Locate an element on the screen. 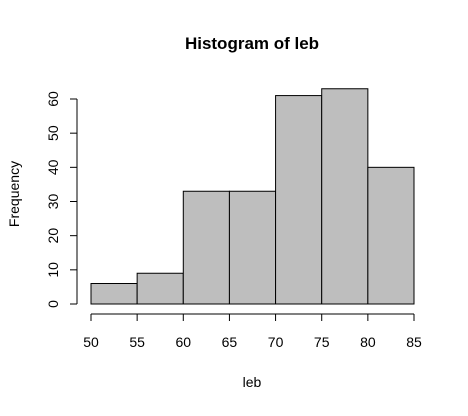  x-tick-label-70: 70 is located at coordinates (276, 342).